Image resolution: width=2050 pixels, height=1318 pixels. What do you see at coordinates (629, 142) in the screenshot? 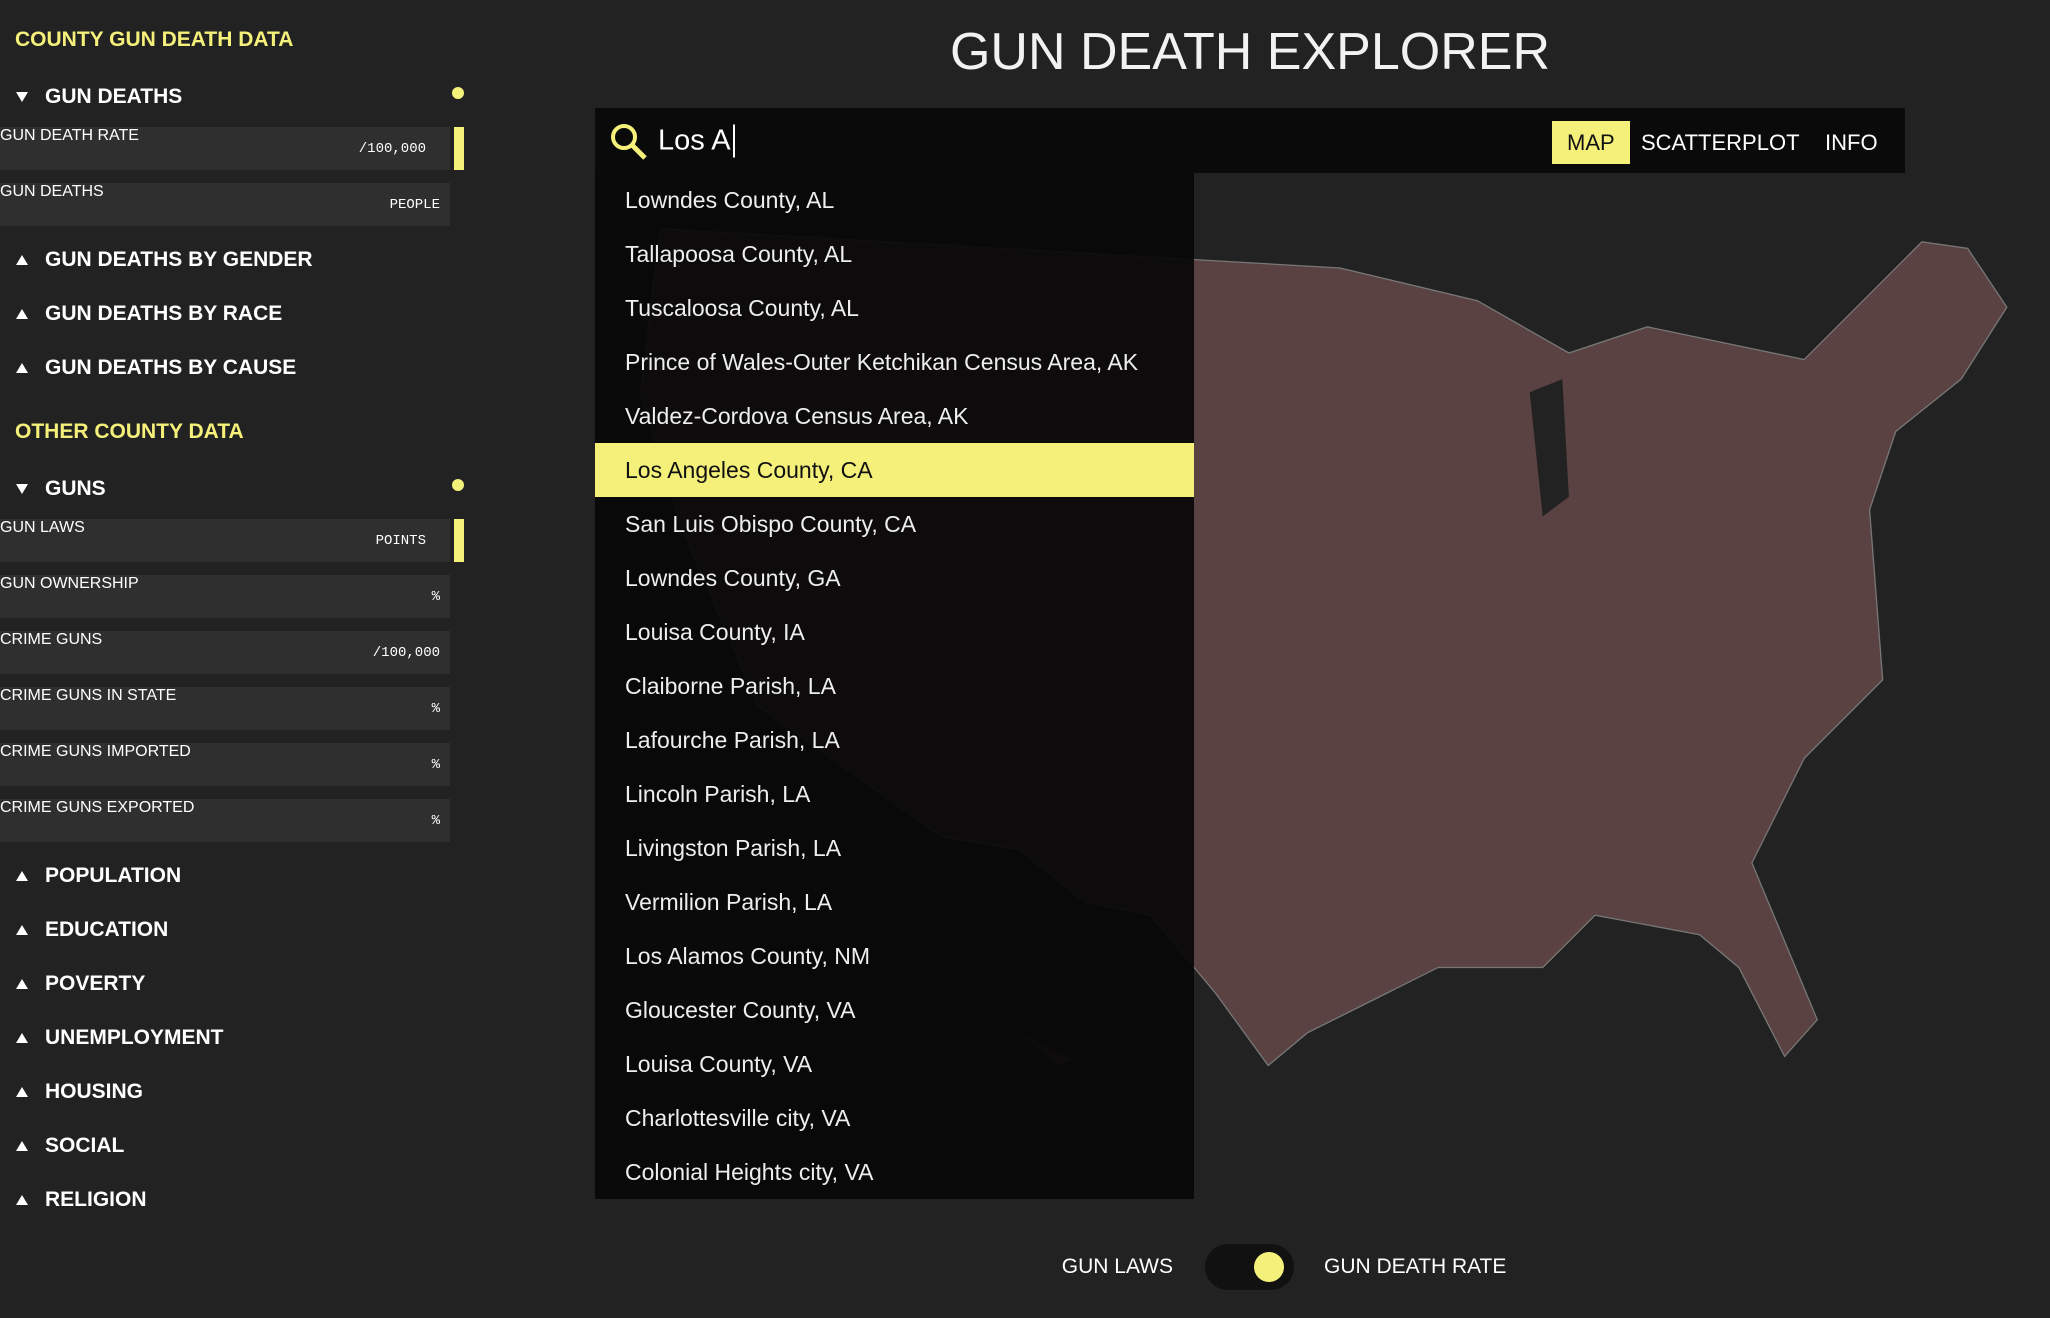
I see `search-icon` at bounding box center [629, 142].